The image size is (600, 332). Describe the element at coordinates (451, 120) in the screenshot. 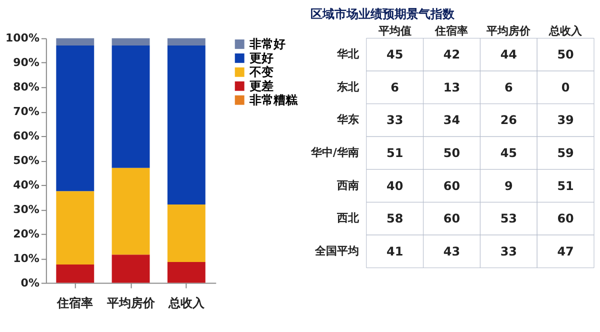

I see `data-label: 34` at that location.